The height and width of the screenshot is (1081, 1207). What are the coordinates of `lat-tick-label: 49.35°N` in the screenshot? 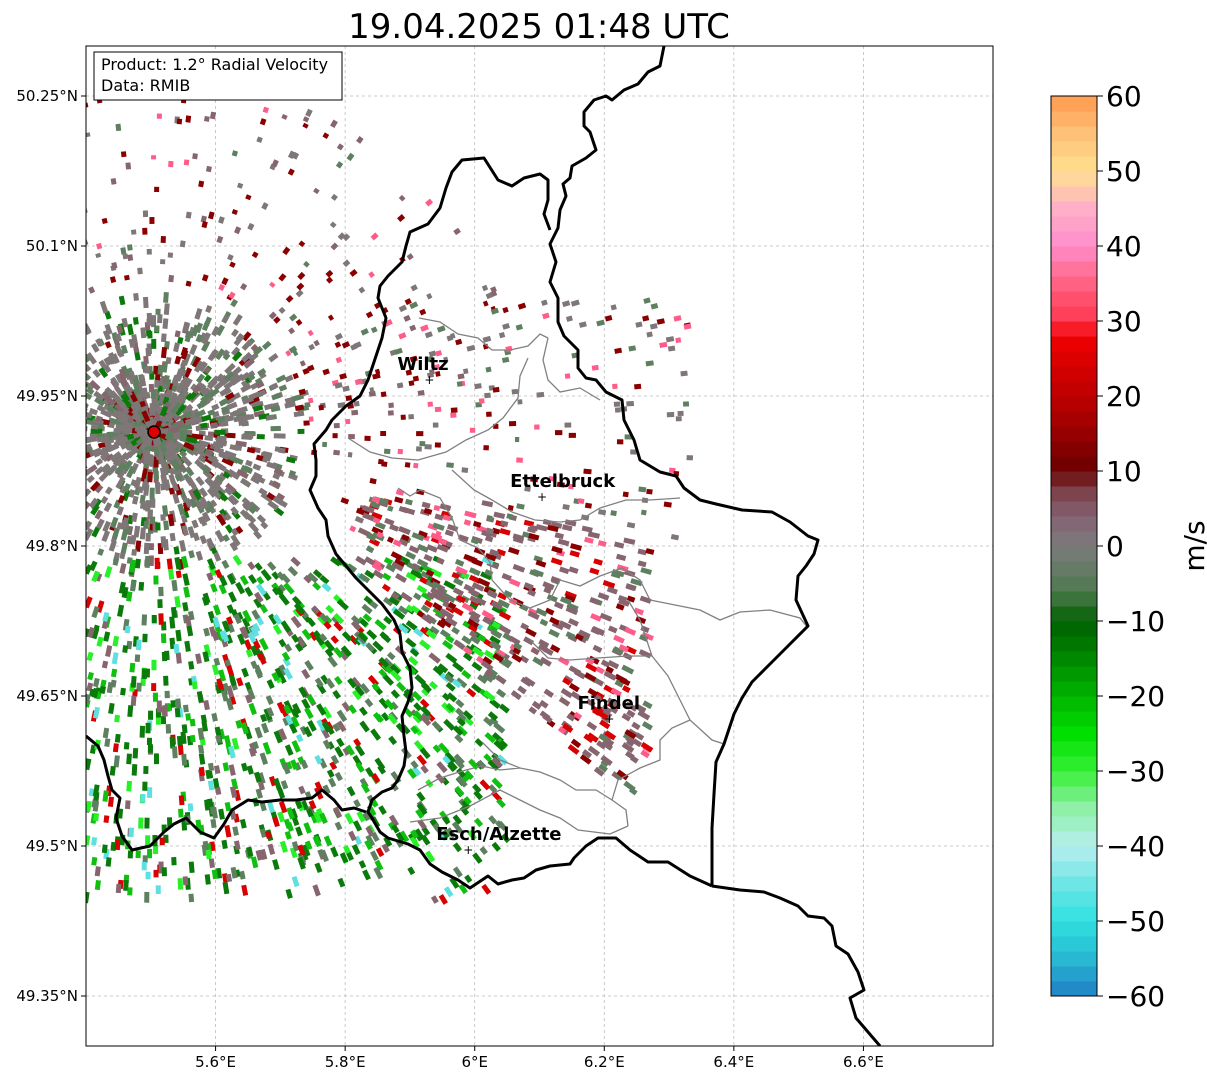 It's located at (47, 996).